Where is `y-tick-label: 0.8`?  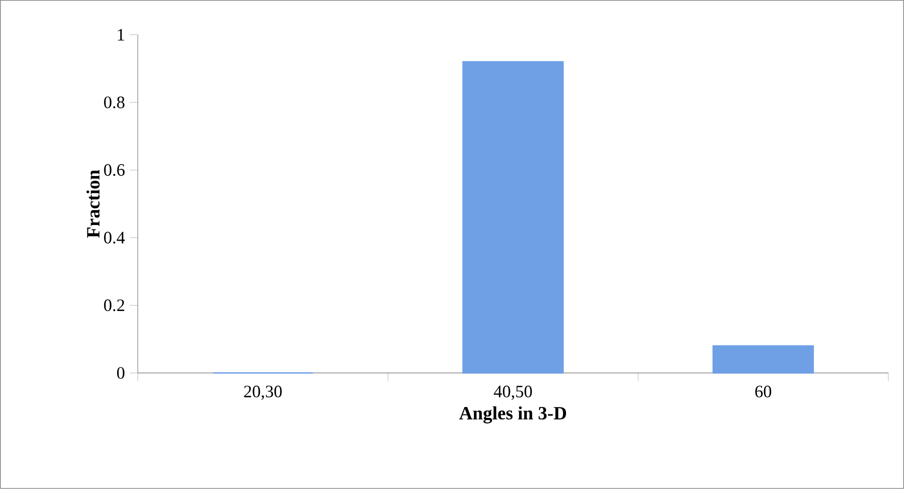 y-tick-label: 0.8 is located at coordinates (114, 102).